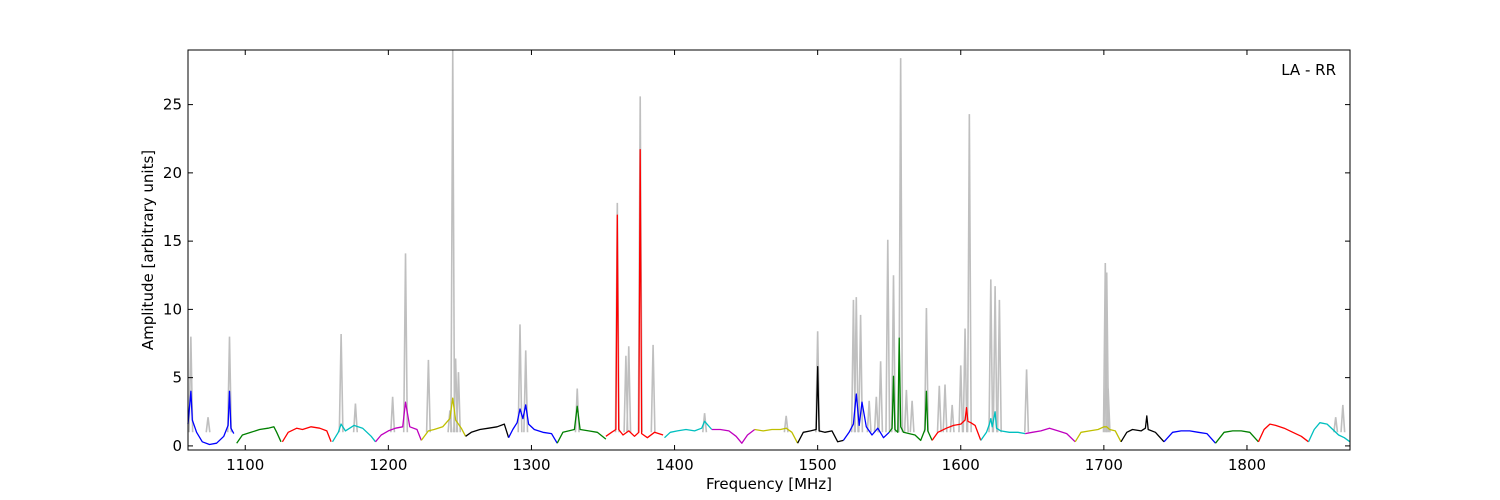 Image resolution: width=1500 pixels, height=500 pixels. What do you see at coordinates (177, 378) in the screenshot?
I see `y-tick-label: 5` at bounding box center [177, 378].